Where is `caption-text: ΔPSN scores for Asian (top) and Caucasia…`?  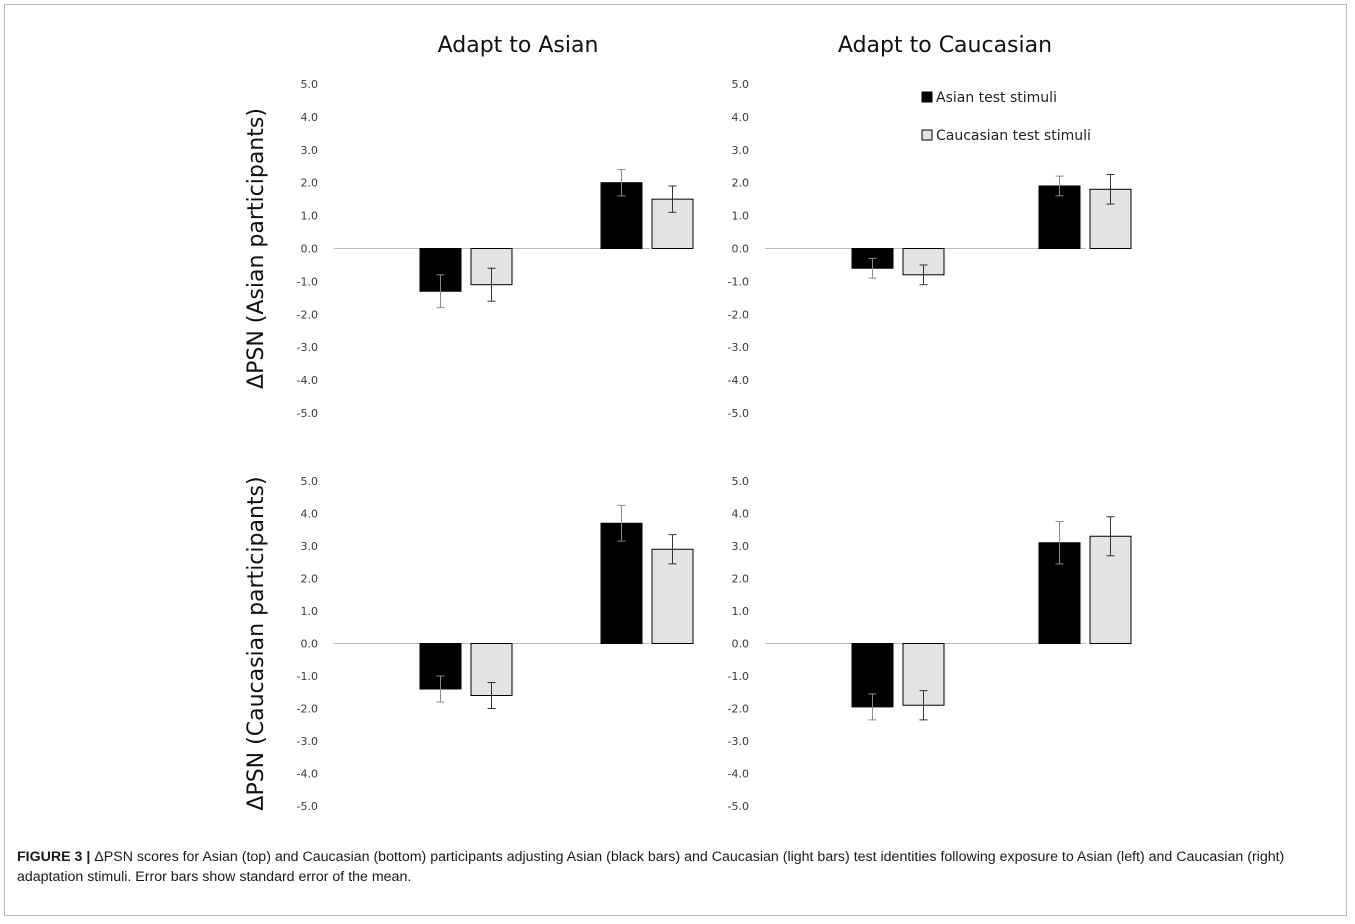
caption-text: ΔPSN scores for Asian (top) and Caucasia… is located at coordinates (651, 867).